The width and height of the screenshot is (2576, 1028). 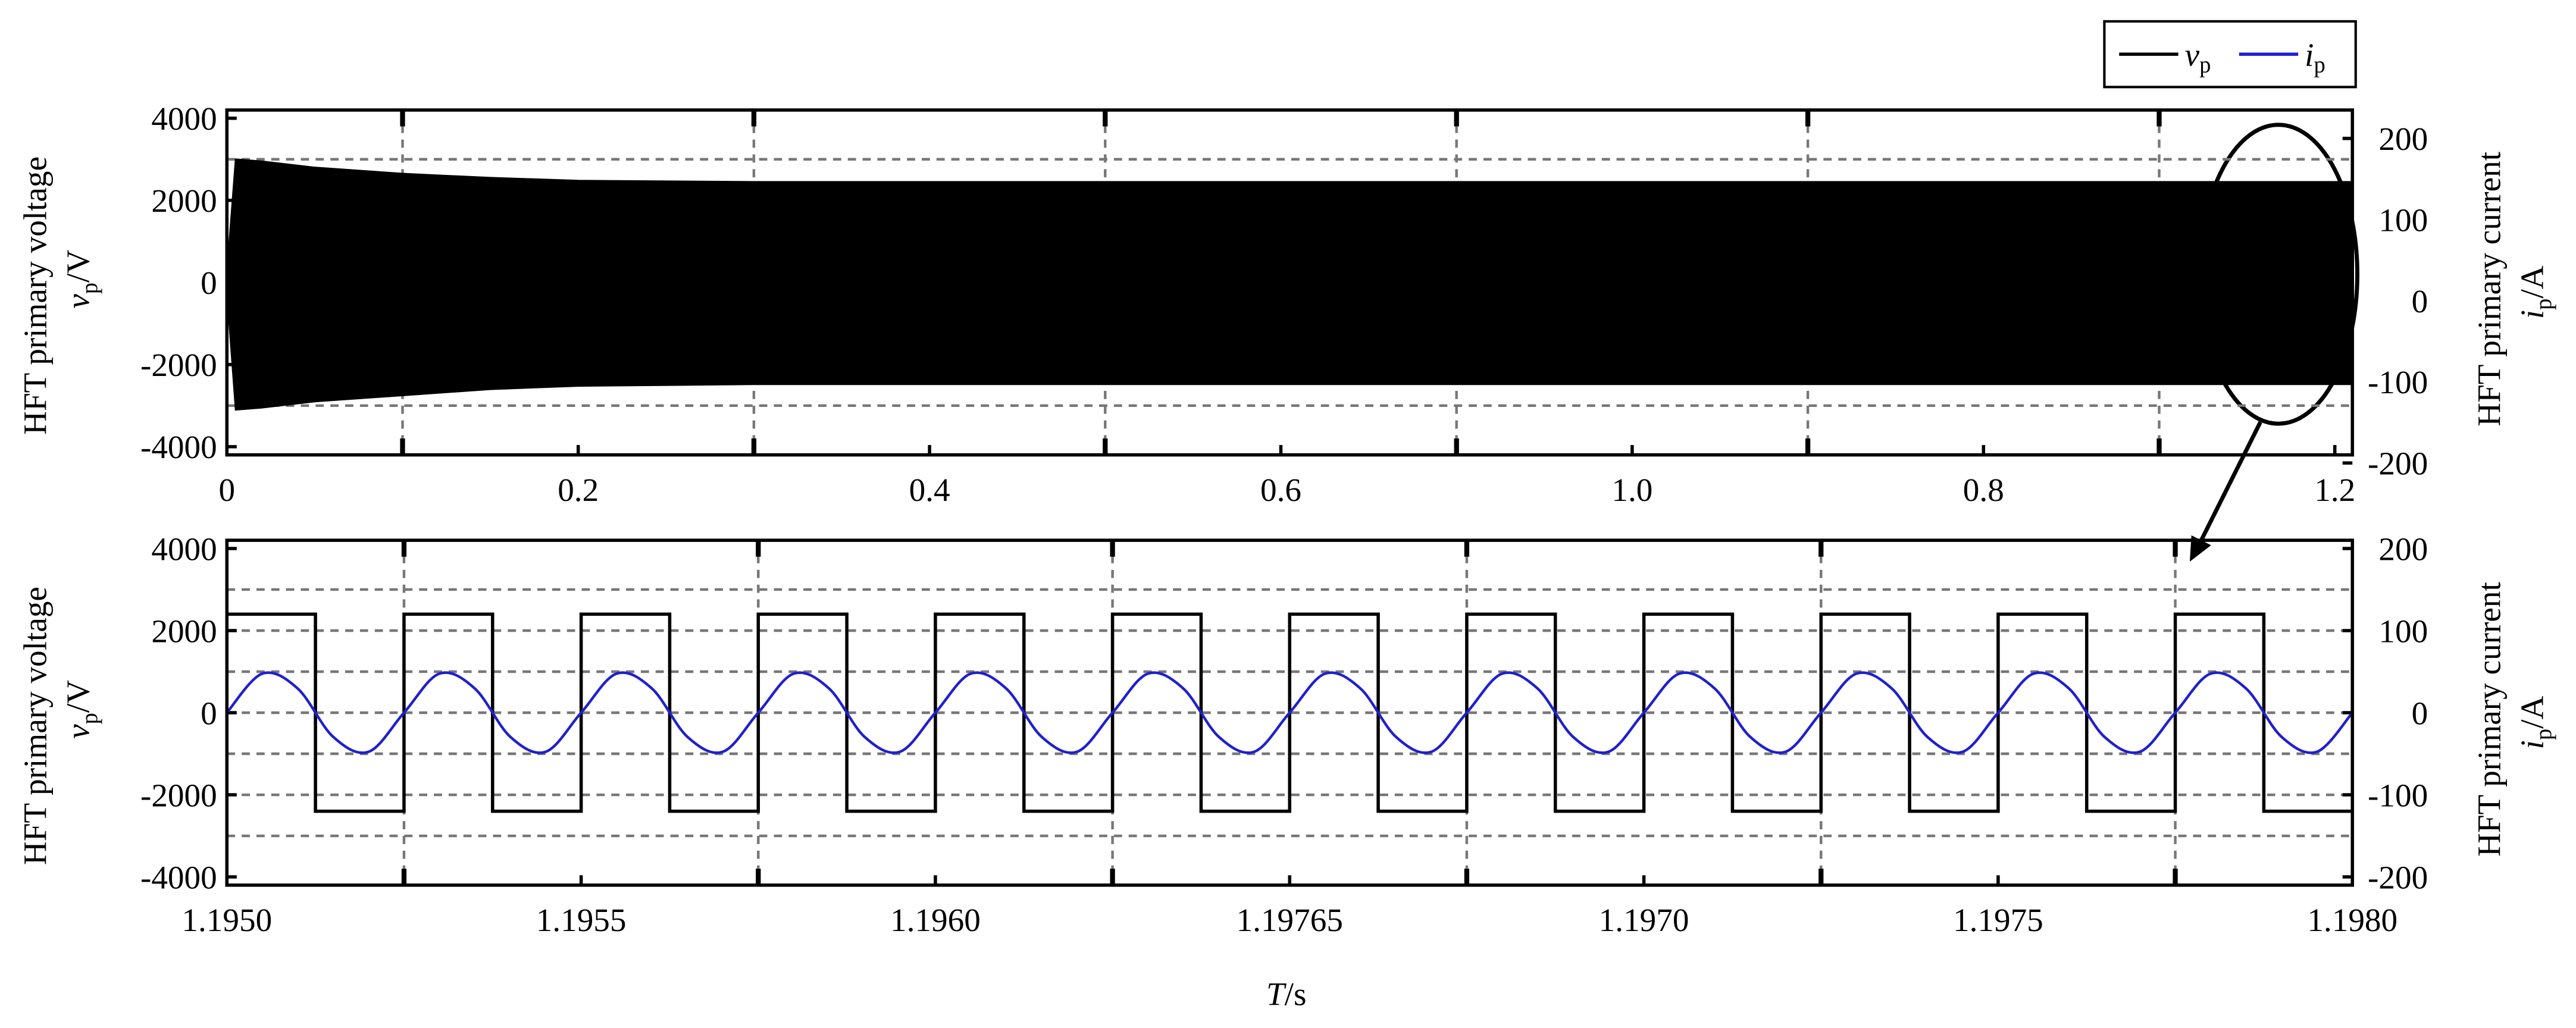 What do you see at coordinates (2334, 490) in the screenshot?
I see `x-tick-label: 1.2` at bounding box center [2334, 490].